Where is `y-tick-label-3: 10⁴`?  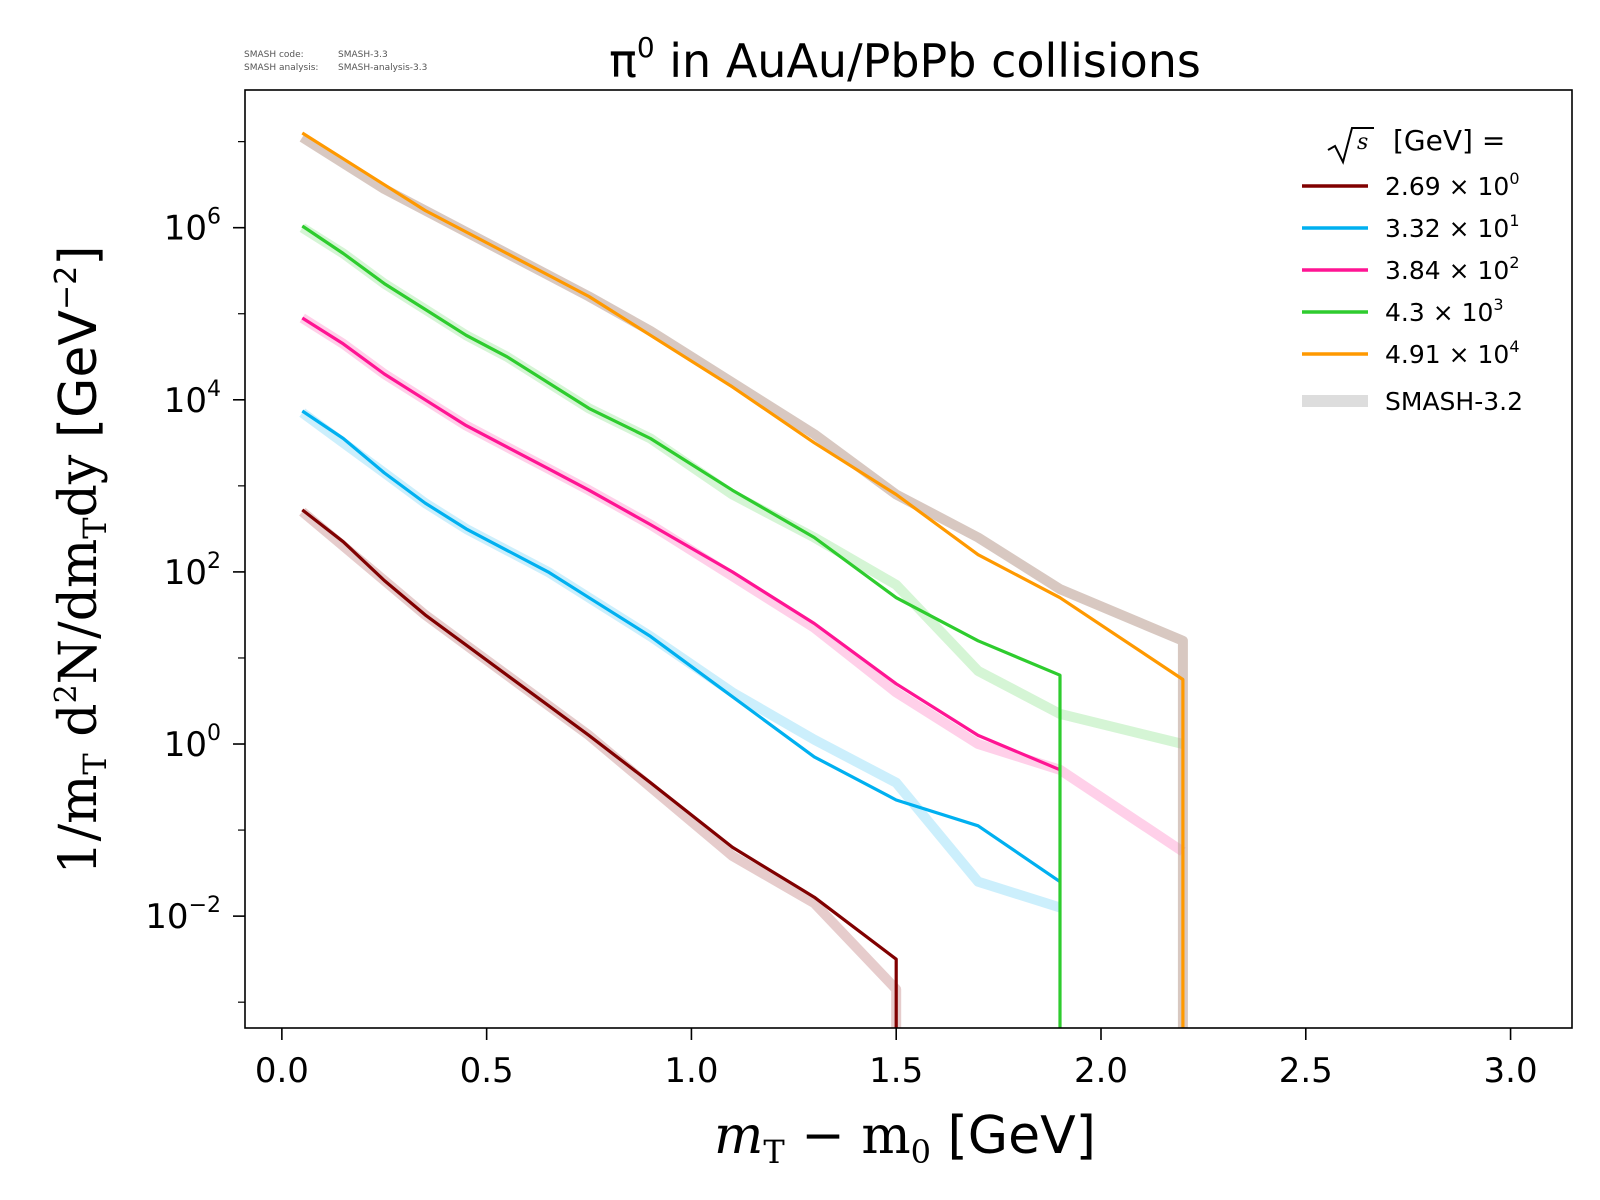 y-tick-label-3: 10⁴ is located at coordinates (192, 399).